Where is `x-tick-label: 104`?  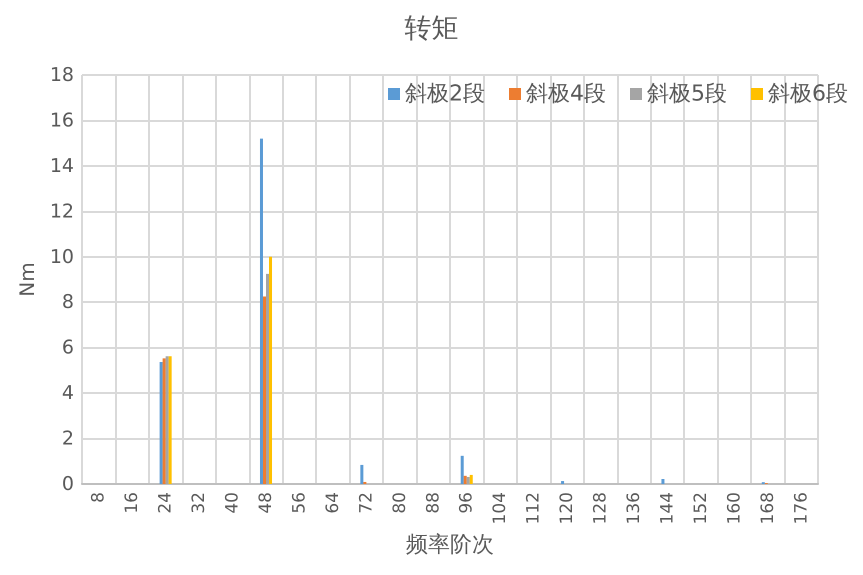 x-tick-label: 104 is located at coordinates (500, 508).